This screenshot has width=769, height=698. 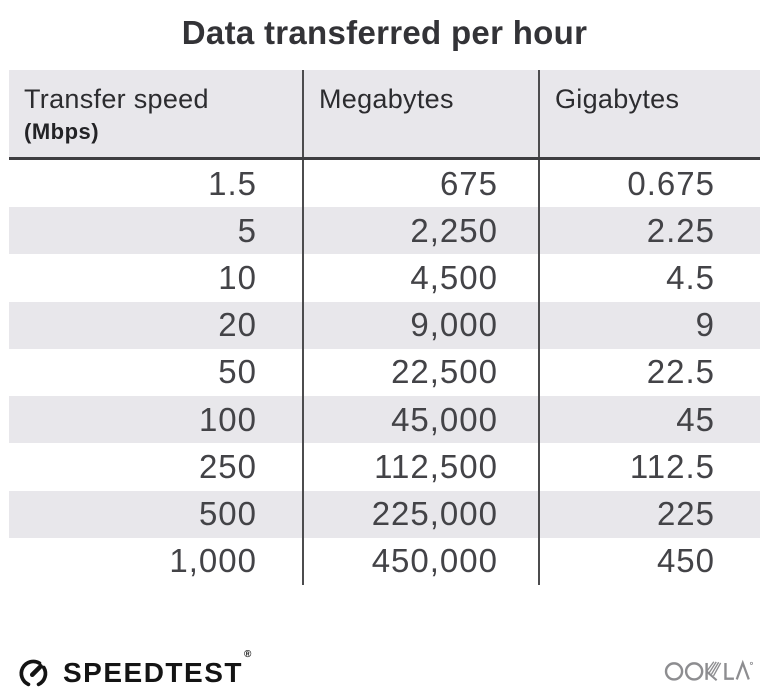 What do you see at coordinates (420, 184) in the screenshot?
I see `table-cell-megabytes: 675` at bounding box center [420, 184].